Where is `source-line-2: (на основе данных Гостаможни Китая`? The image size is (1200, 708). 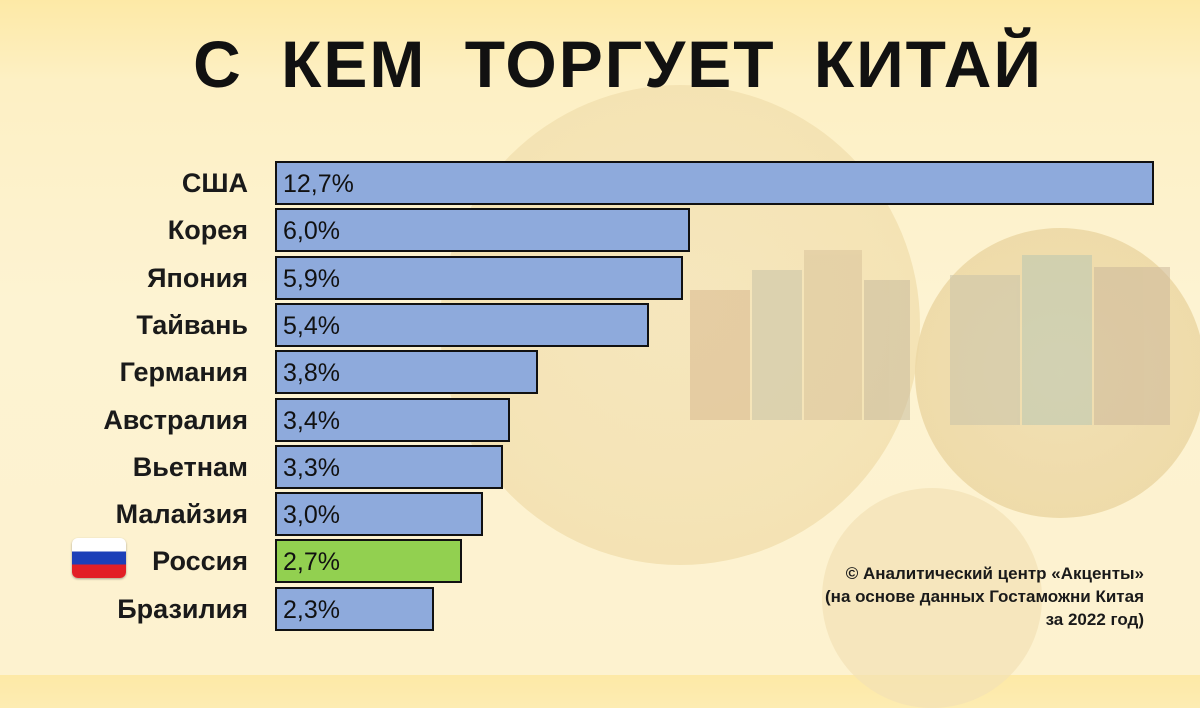 source-line-2: (на основе данных Гостаможни Китая is located at coordinates (984, 596).